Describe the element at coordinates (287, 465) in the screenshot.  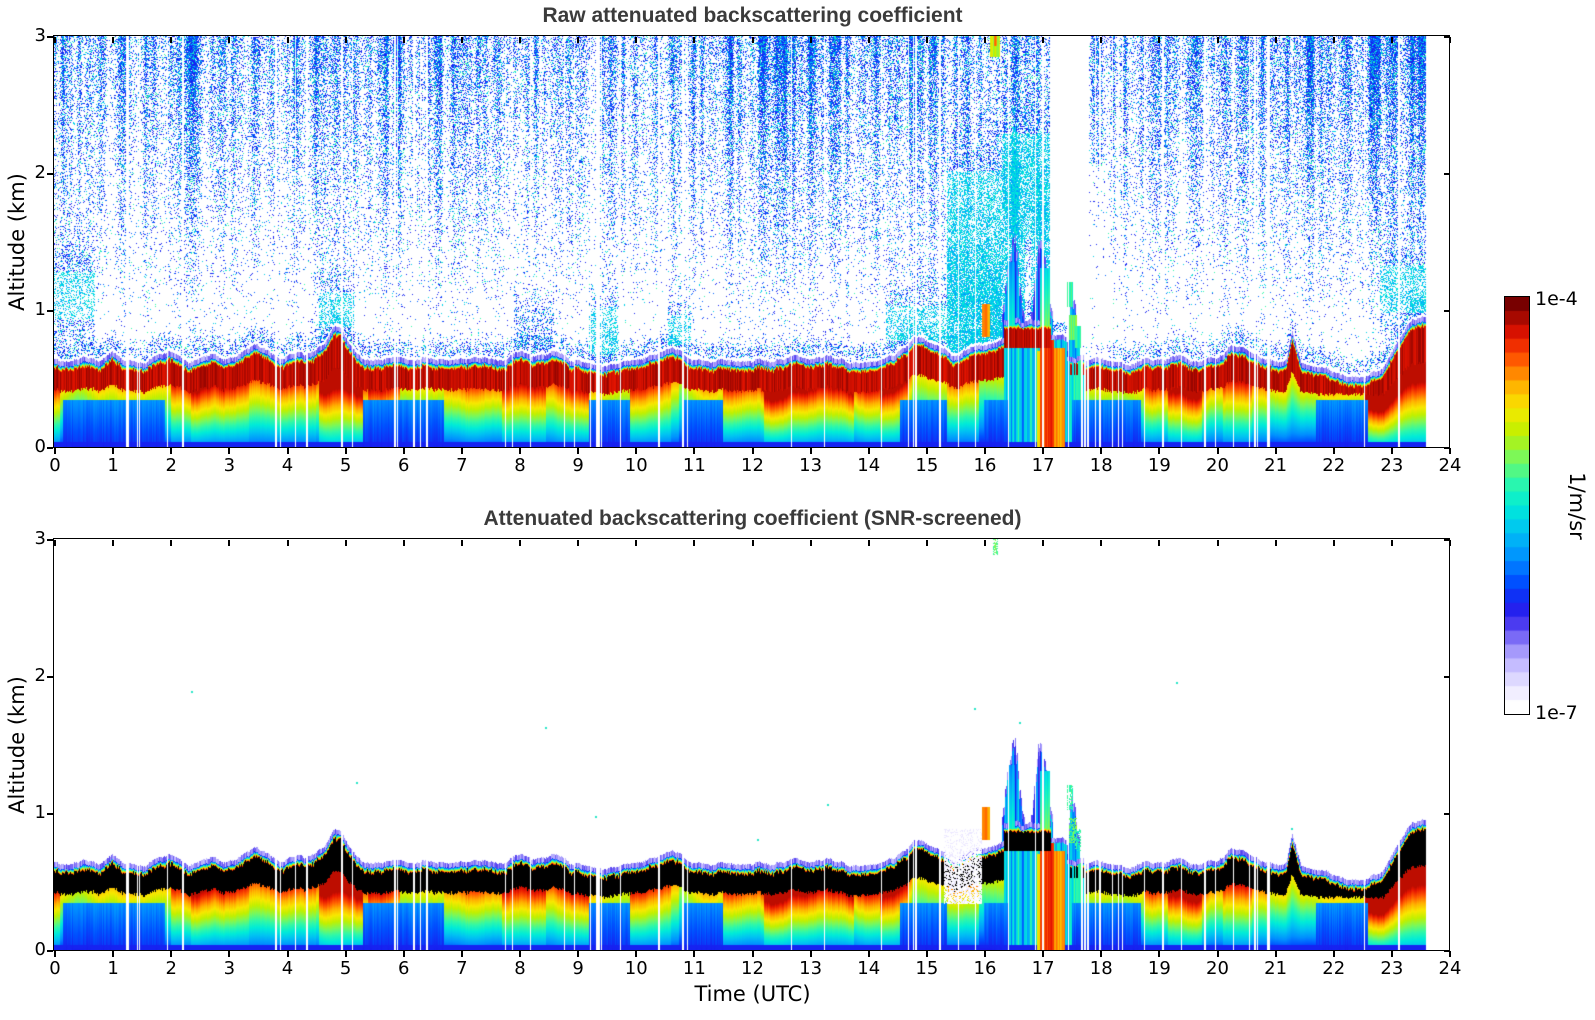
I see `x-tick-label: 4` at that location.